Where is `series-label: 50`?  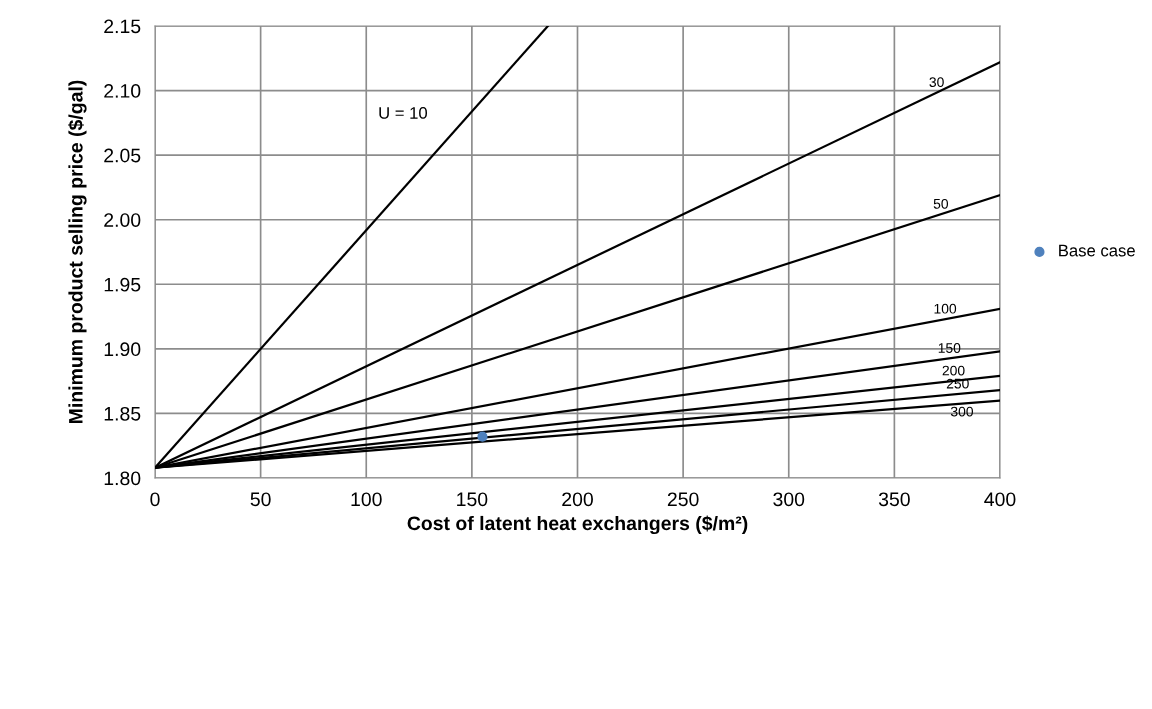 series-label: 50 is located at coordinates (941, 203).